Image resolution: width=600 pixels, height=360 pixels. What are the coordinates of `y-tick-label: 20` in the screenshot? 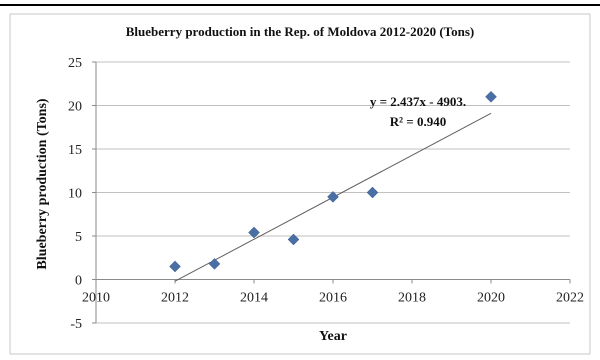 It's located at (75, 107).